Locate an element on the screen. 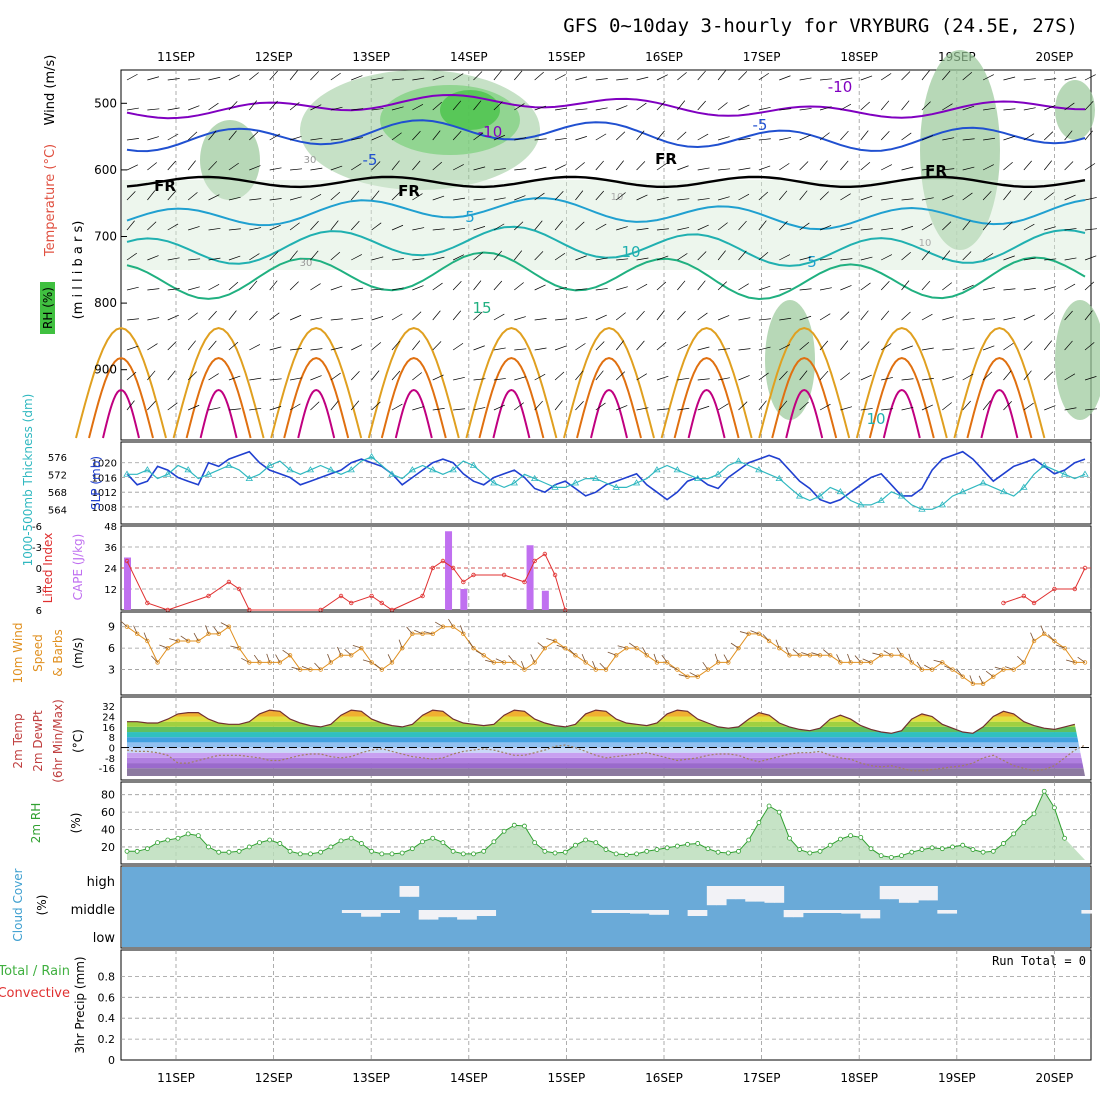 This screenshot has height=1100, width=1100. run-total-label: Run Total = 0 is located at coordinates (1039, 961).